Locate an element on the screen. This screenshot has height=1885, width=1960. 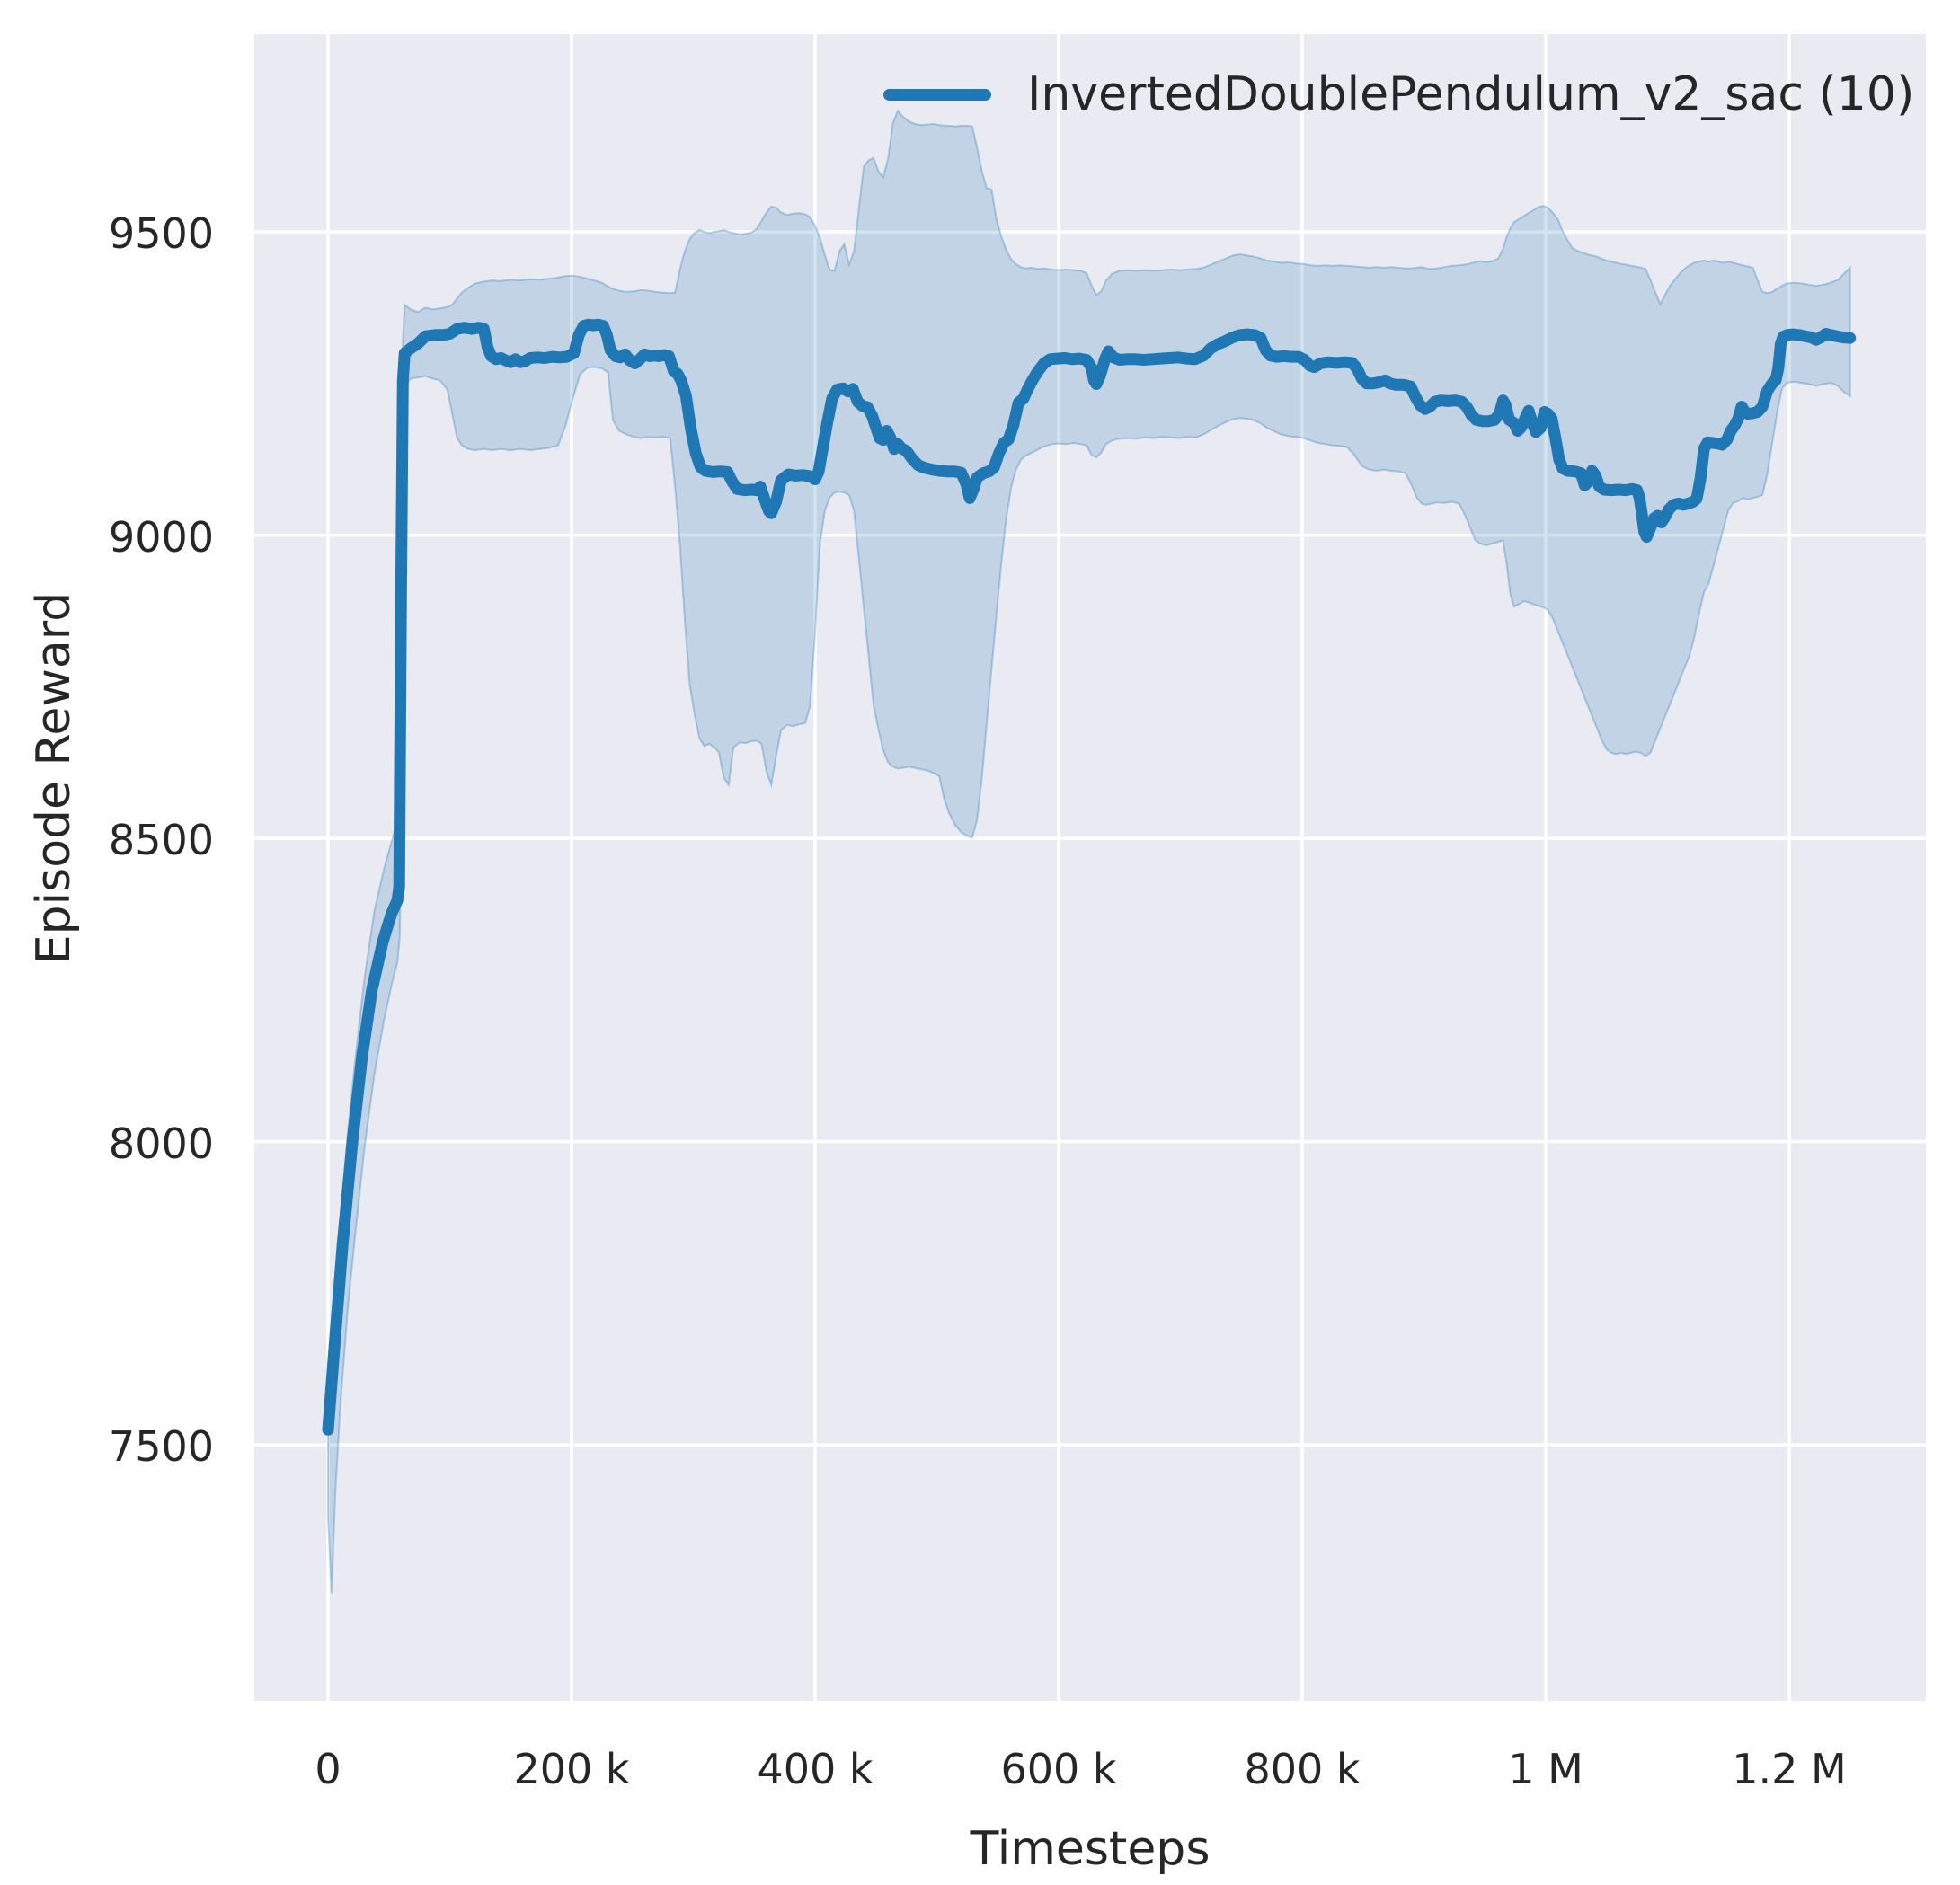
x-tick-label: 800 k is located at coordinates (1302, 1769).